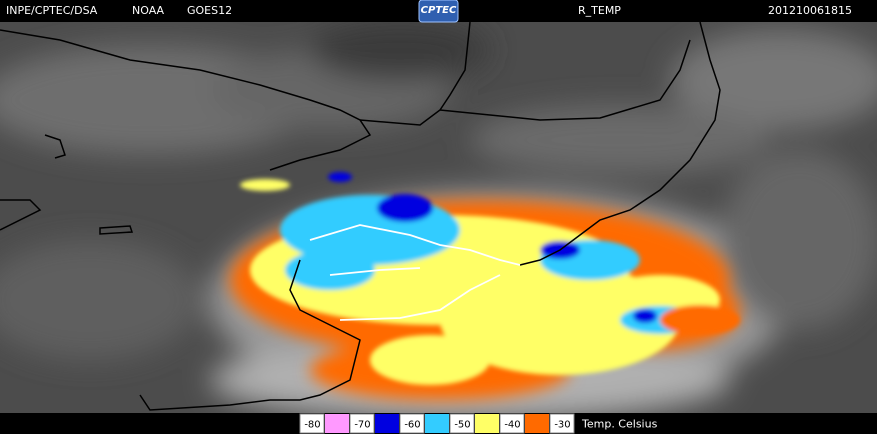 This screenshot has height=434, width=877. I want to click on legend: -80 -70 -60 -50 -40 -30 Temp. Celsius, so click(478, 423).